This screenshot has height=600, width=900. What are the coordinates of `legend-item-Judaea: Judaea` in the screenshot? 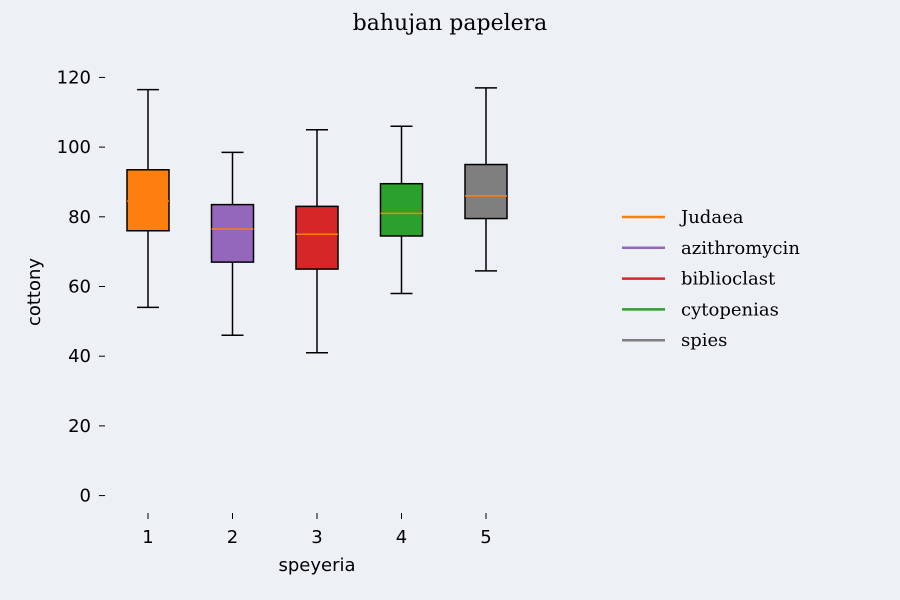 It's located at (683, 217).